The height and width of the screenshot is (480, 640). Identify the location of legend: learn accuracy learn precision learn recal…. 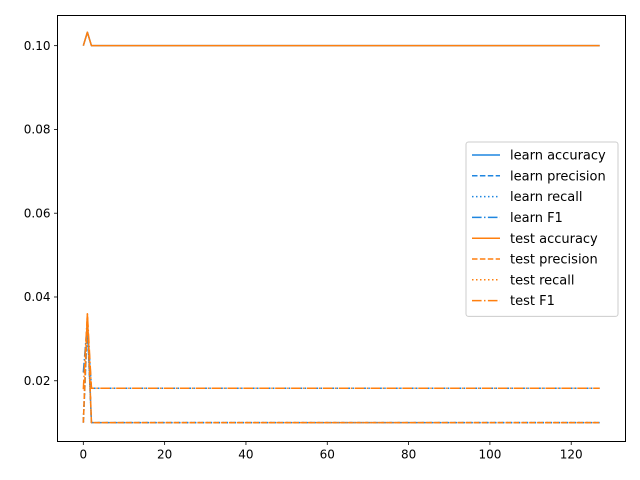
(542, 229).